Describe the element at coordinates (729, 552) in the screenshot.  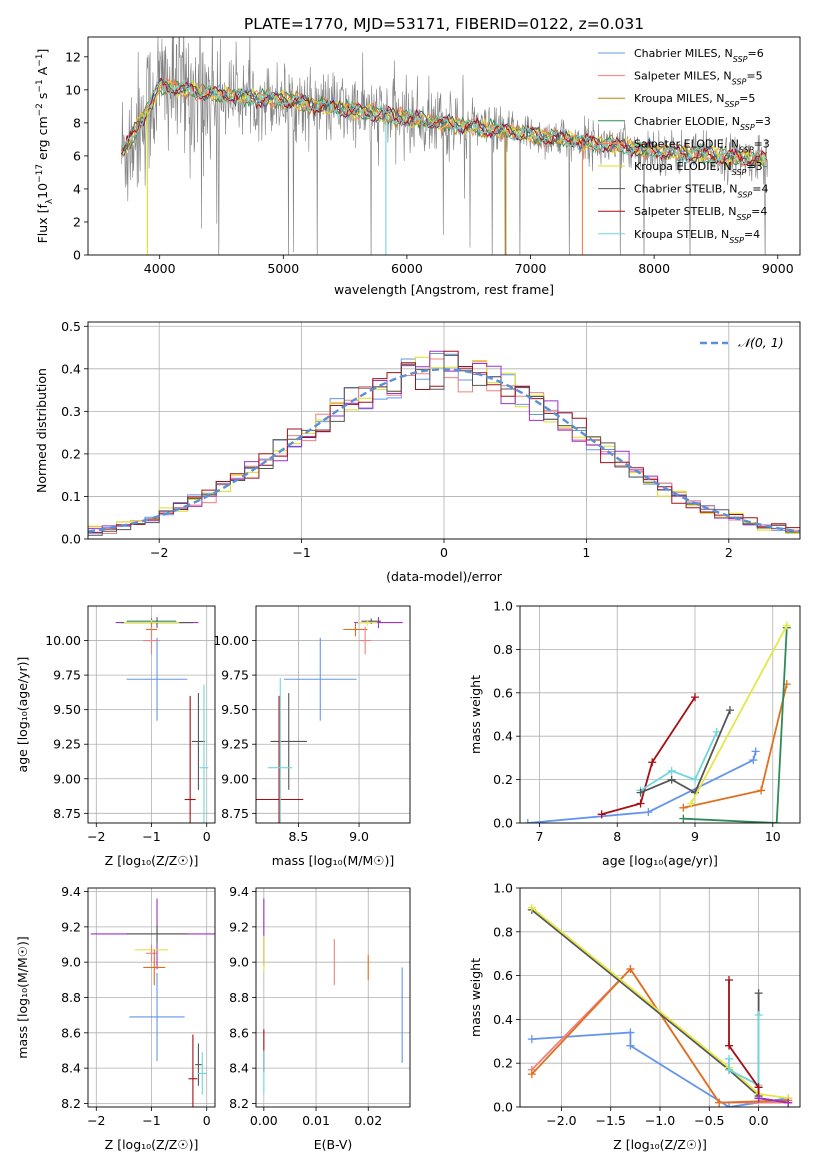
I see `residuals-xtick-label: 2` at that location.